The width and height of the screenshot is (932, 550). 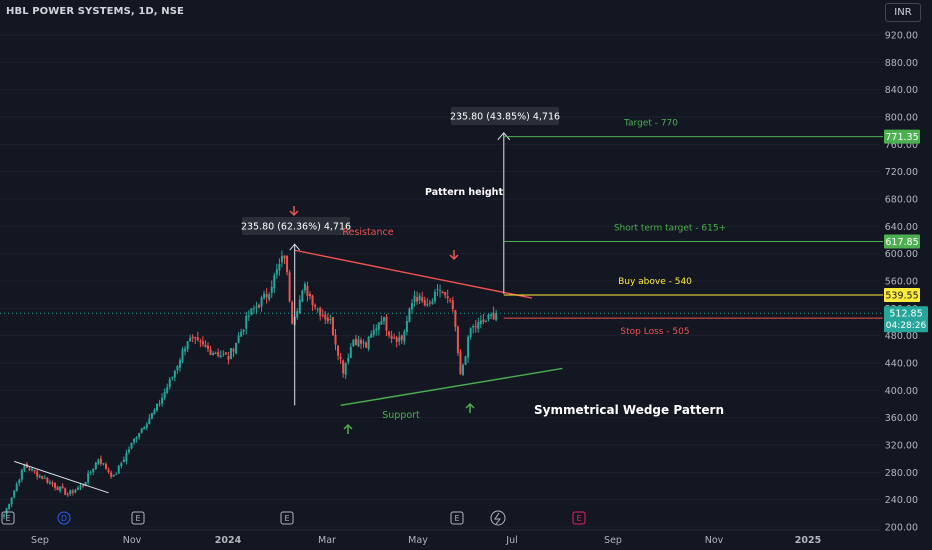 What do you see at coordinates (906, 319) in the screenshot?
I see `last-price-badge` at bounding box center [906, 319].